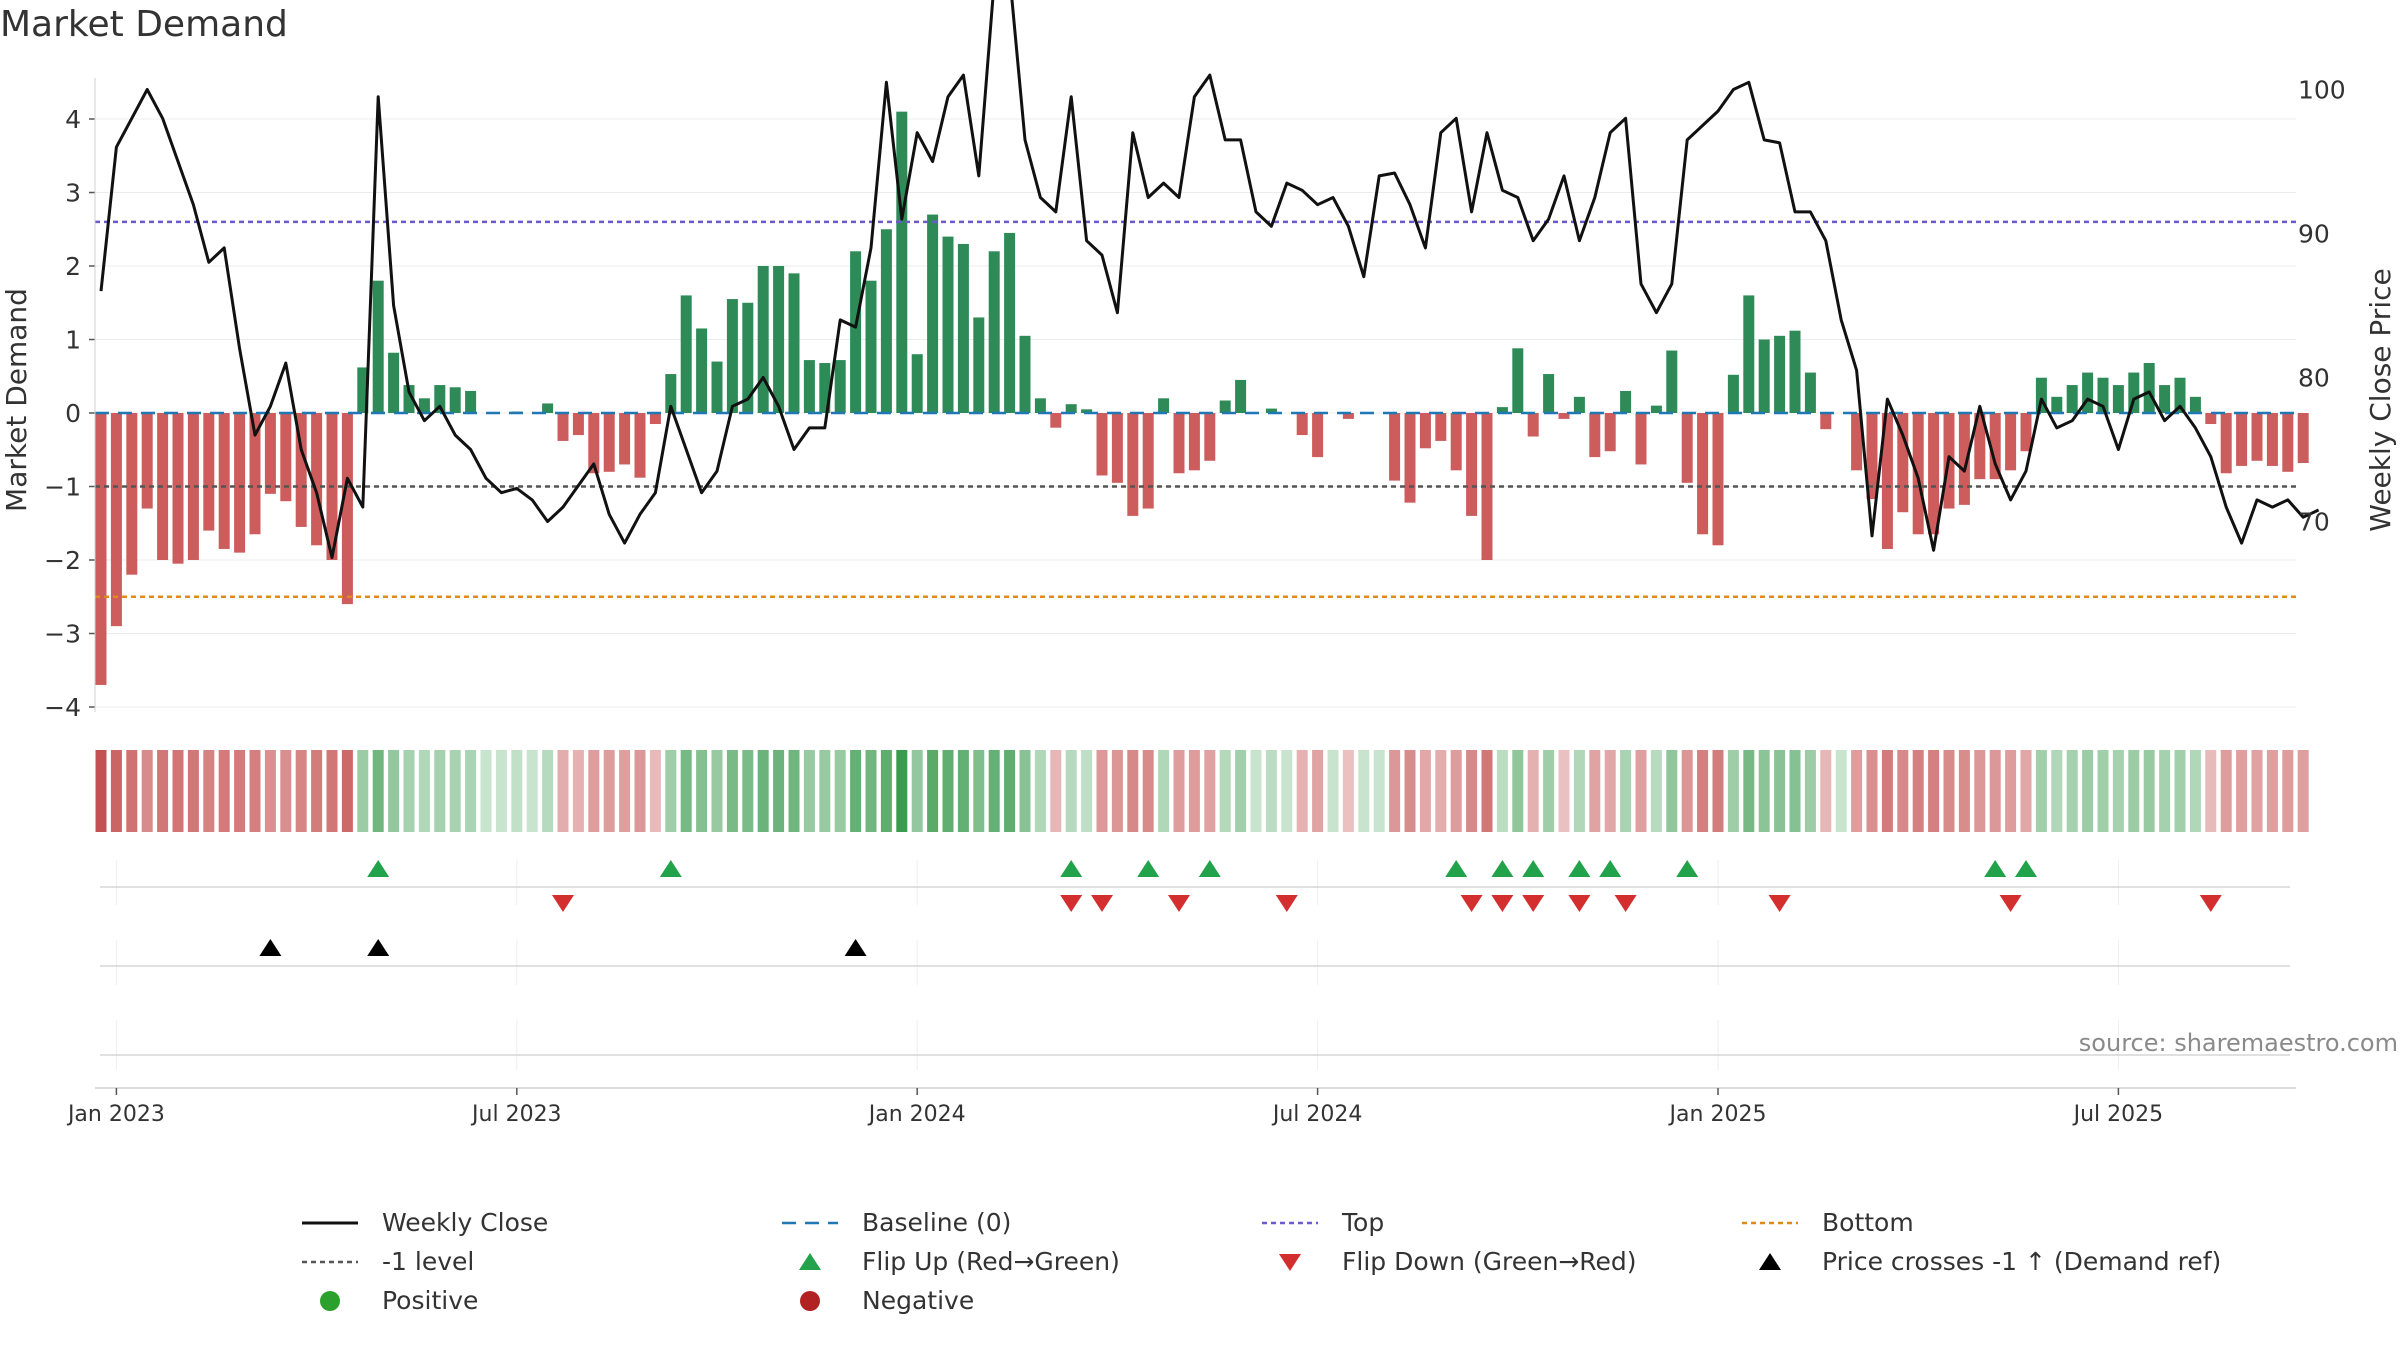 This screenshot has height=1350, width=2400. I want to click on legend-item-positive: Positive, so click(389, 1300).